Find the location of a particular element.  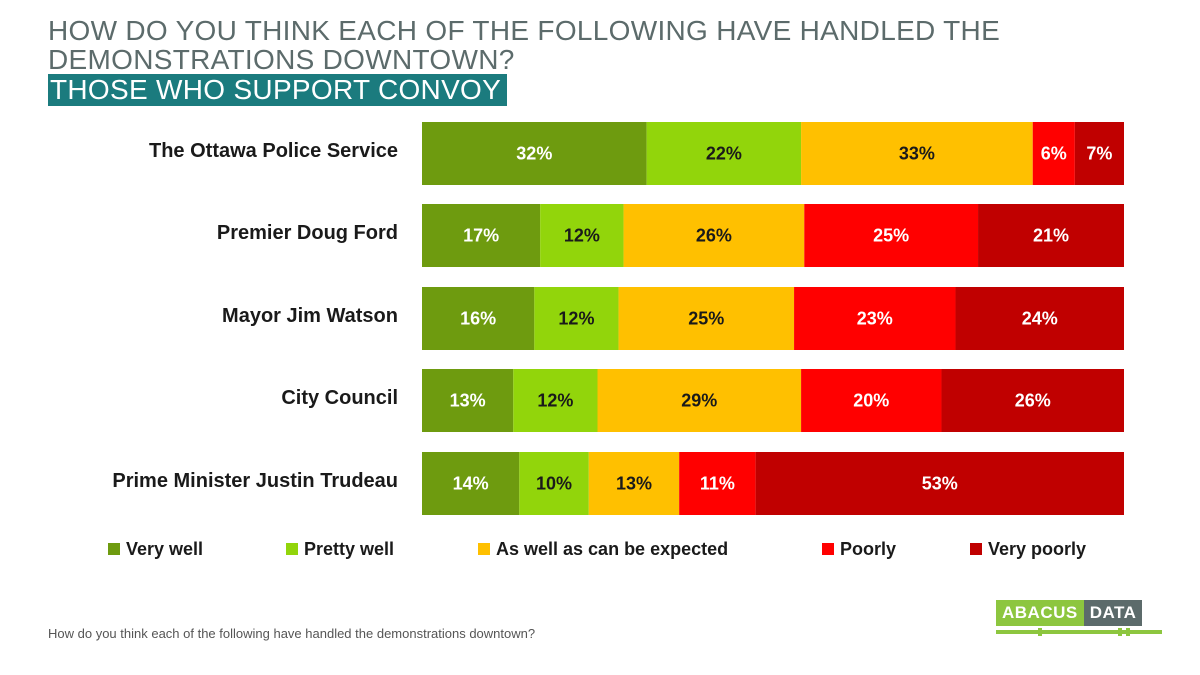

legend-item: Pretty well is located at coordinates (340, 549).